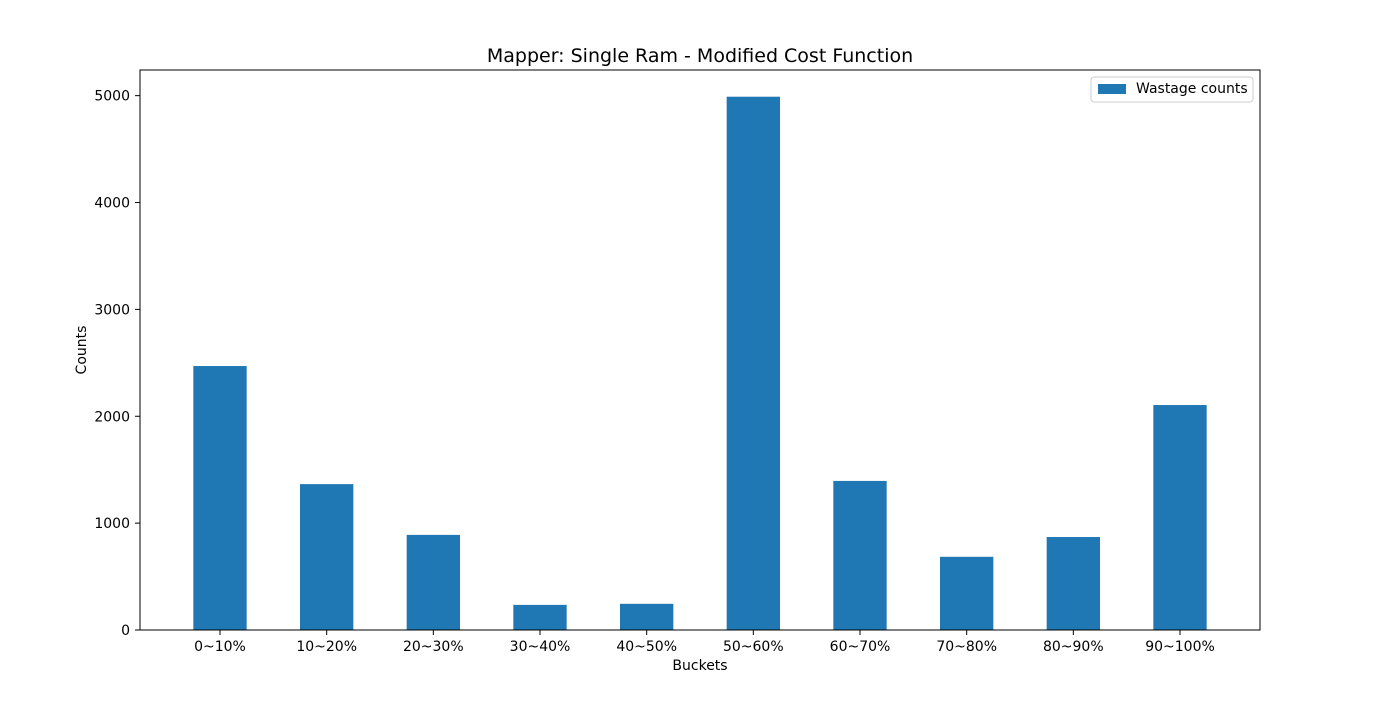 This screenshot has height=704, width=1400. Describe the element at coordinates (117, 364) in the screenshot. I see `y-axis-ticks: 0 1000 2000 3000 4000 5000` at that location.